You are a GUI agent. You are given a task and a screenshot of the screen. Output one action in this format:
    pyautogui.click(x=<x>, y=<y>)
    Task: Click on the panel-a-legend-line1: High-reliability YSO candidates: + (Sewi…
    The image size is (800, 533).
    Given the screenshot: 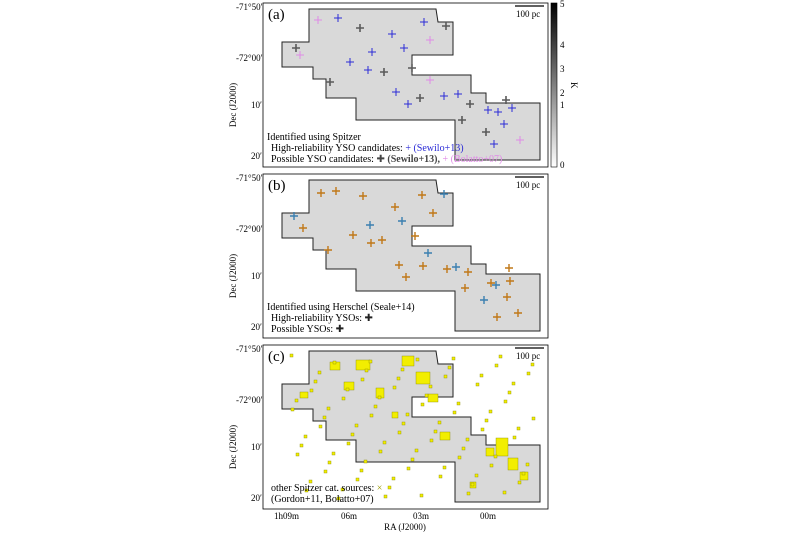 What is the action you would take?
    pyautogui.click(x=367, y=148)
    